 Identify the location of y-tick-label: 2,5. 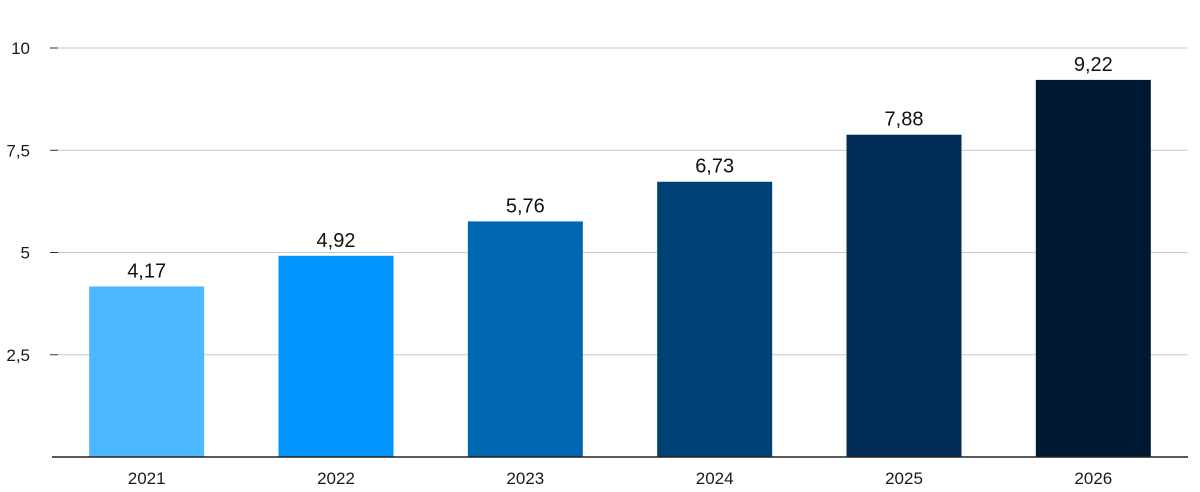
(18, 355).